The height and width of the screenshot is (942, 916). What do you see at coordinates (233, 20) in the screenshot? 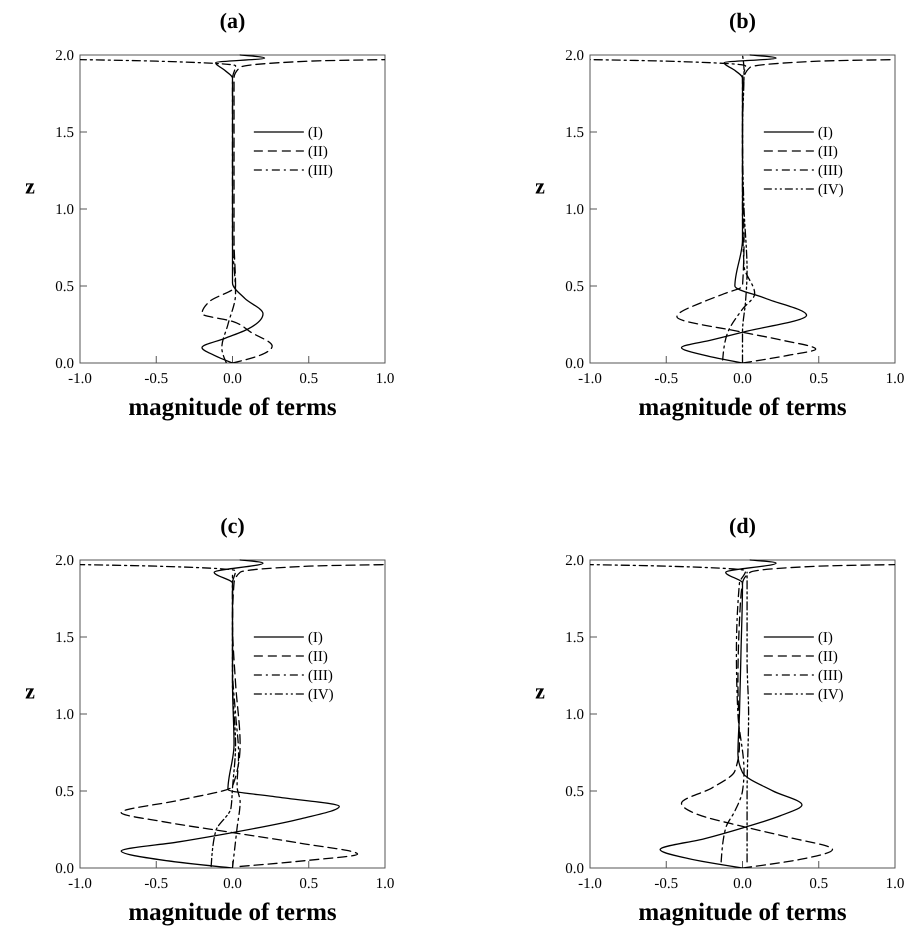
I see `chart-title: (a)` at bounding box center [233, 20].